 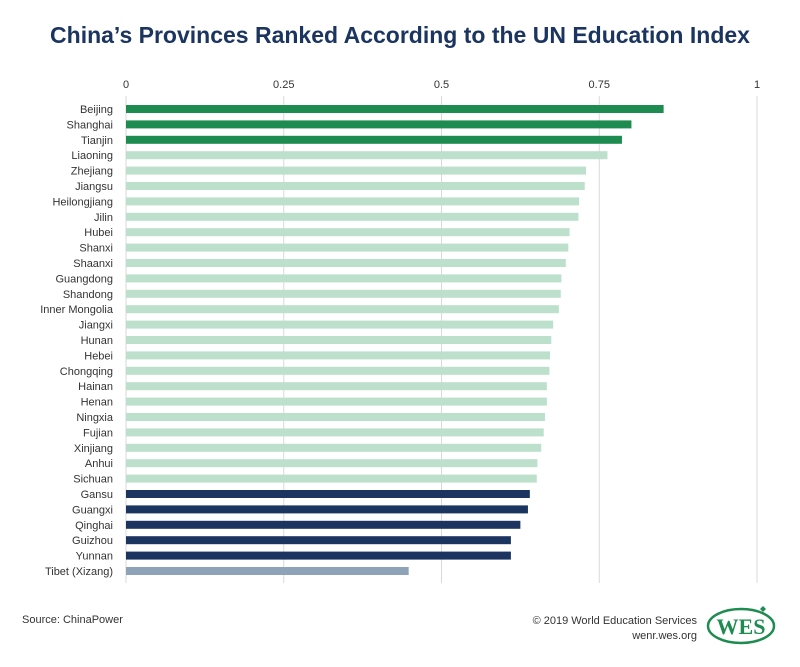 I want to click on category-label: Beijing, so click(x=96, y=110).